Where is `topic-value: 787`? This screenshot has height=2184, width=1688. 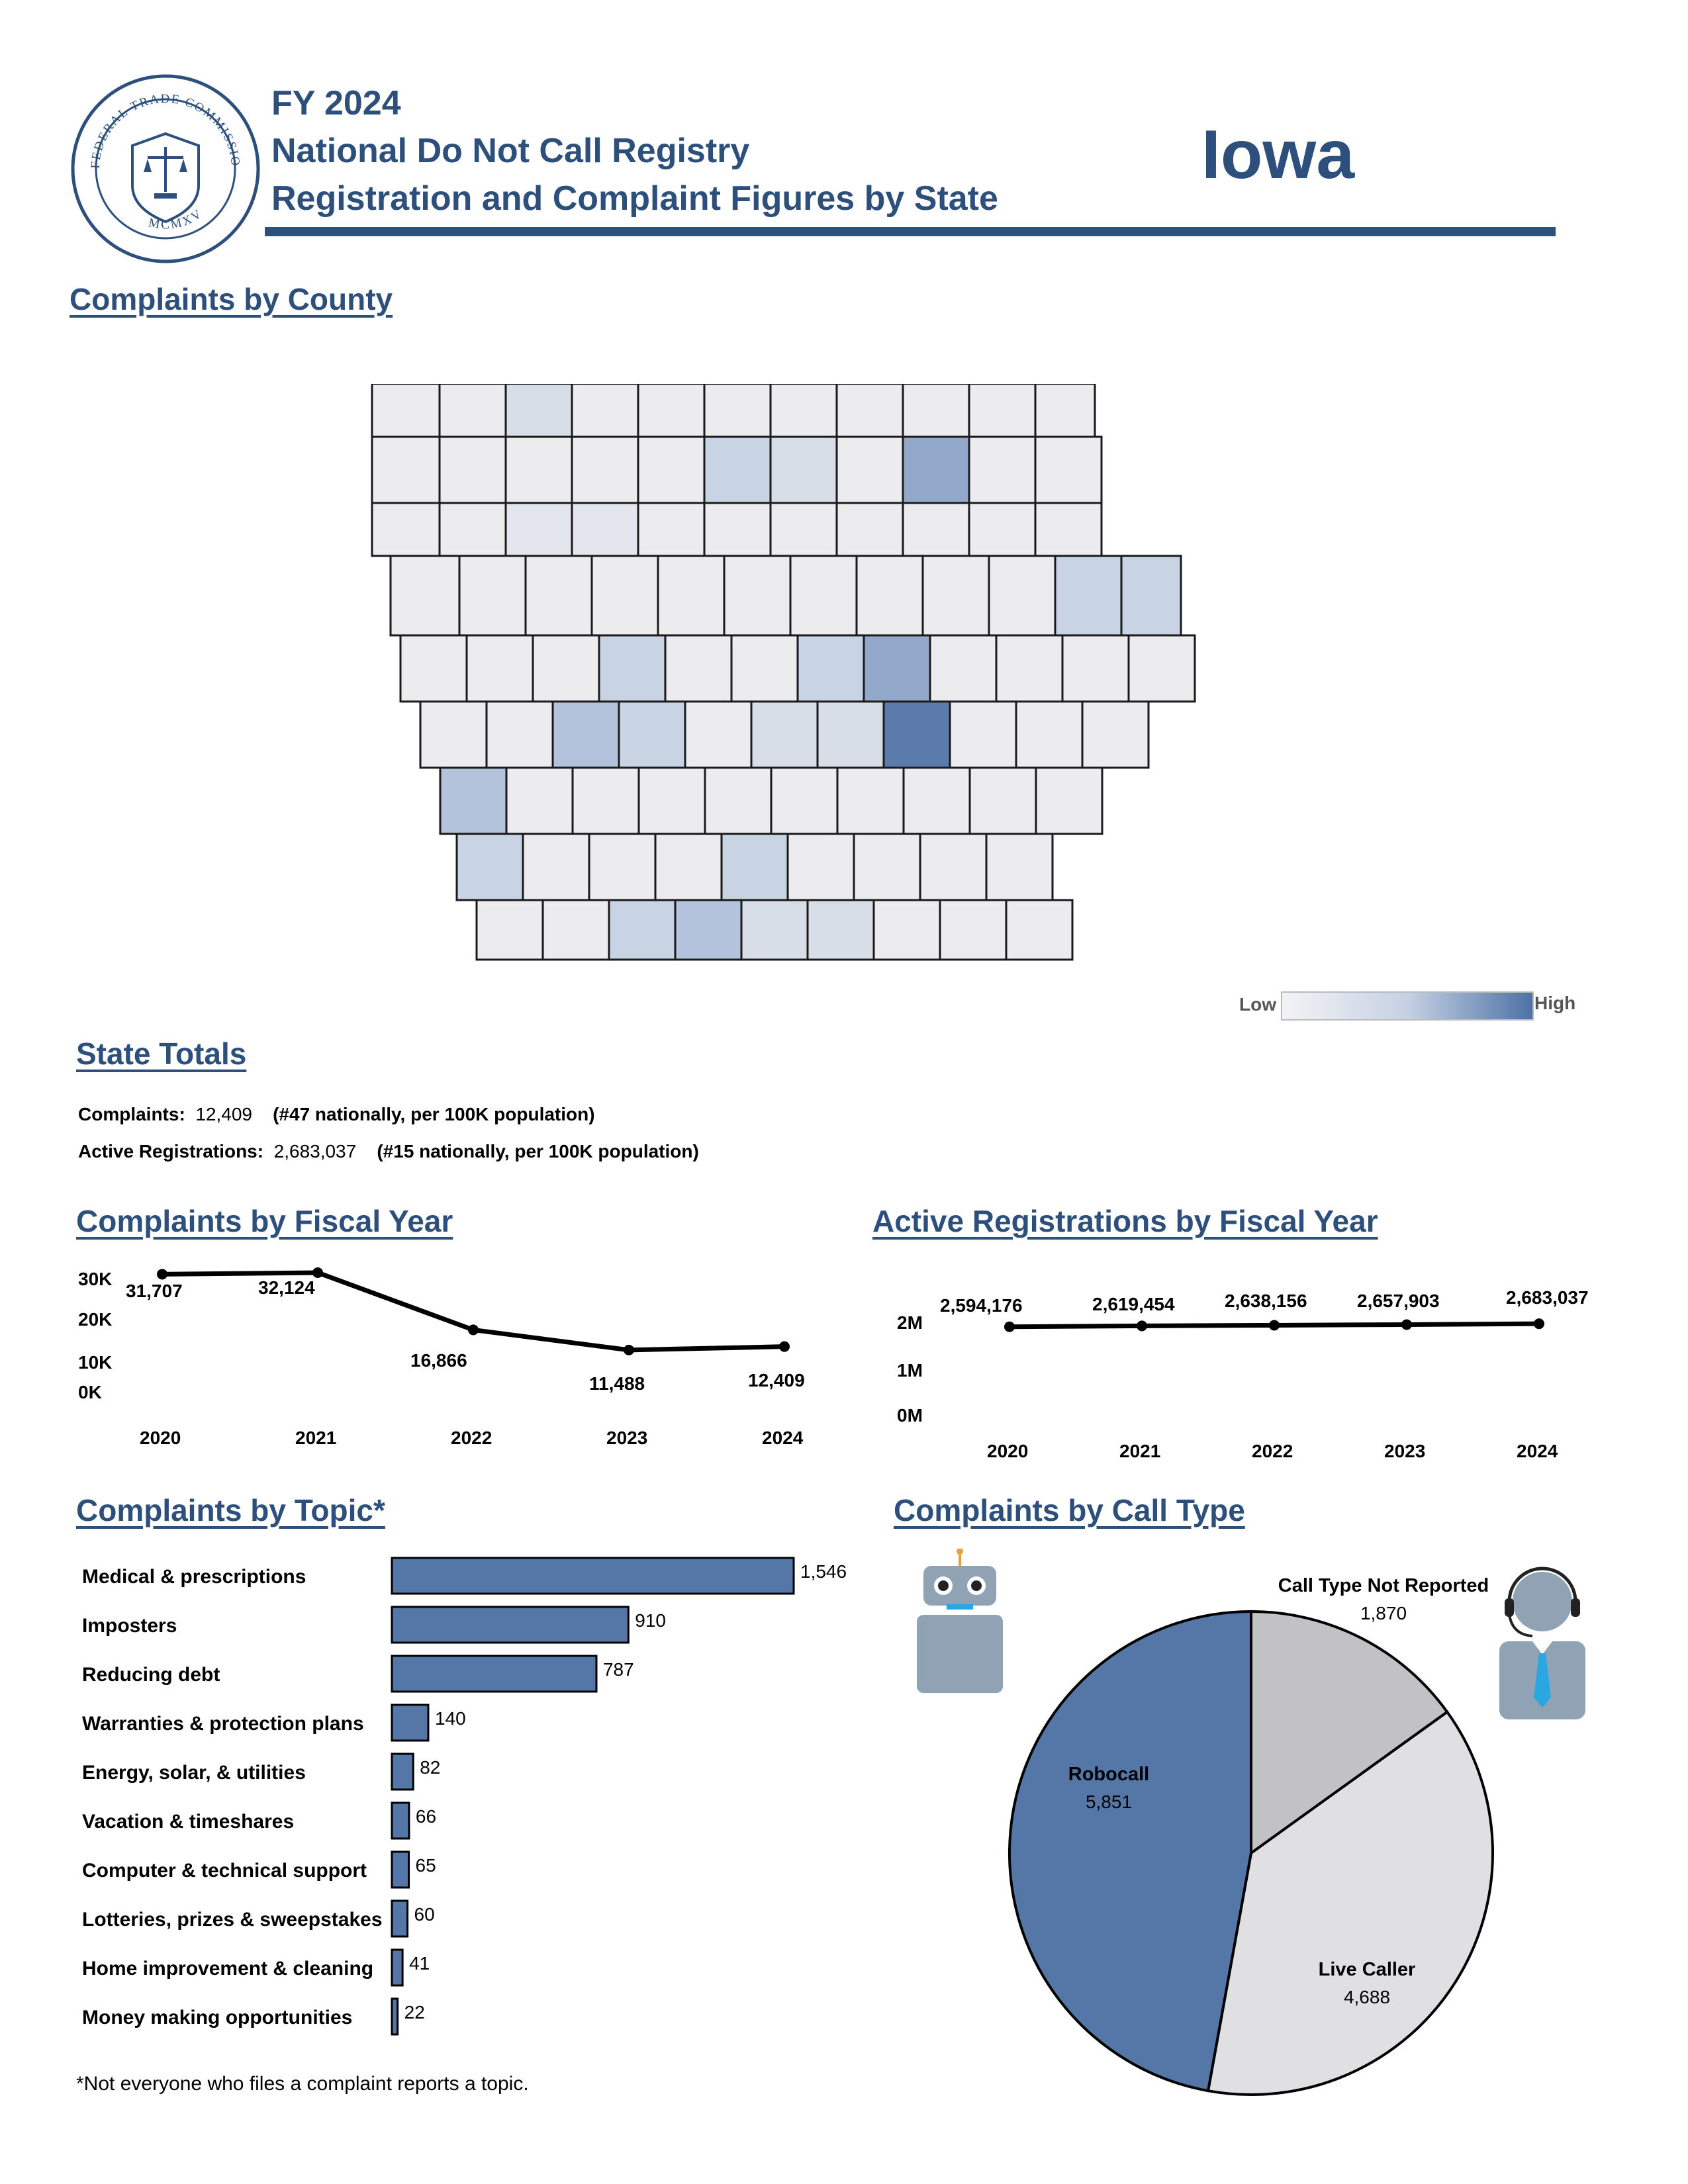
topic-value: 787 is located at coordinates (618, 1669).